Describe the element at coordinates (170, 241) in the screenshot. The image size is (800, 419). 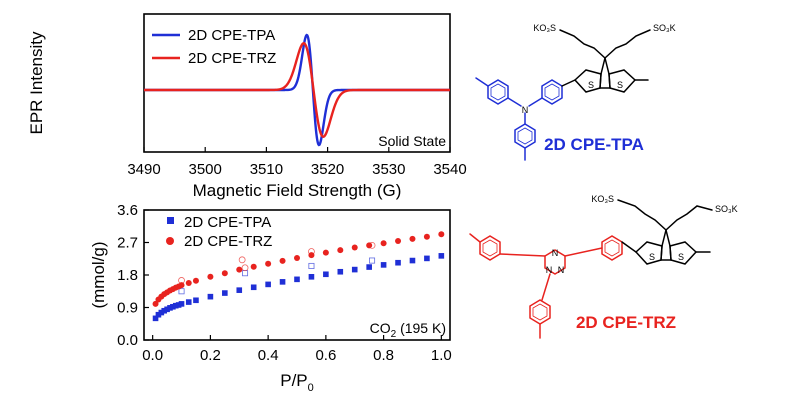
I see `isotherm-legend-marker-trz` at that location.